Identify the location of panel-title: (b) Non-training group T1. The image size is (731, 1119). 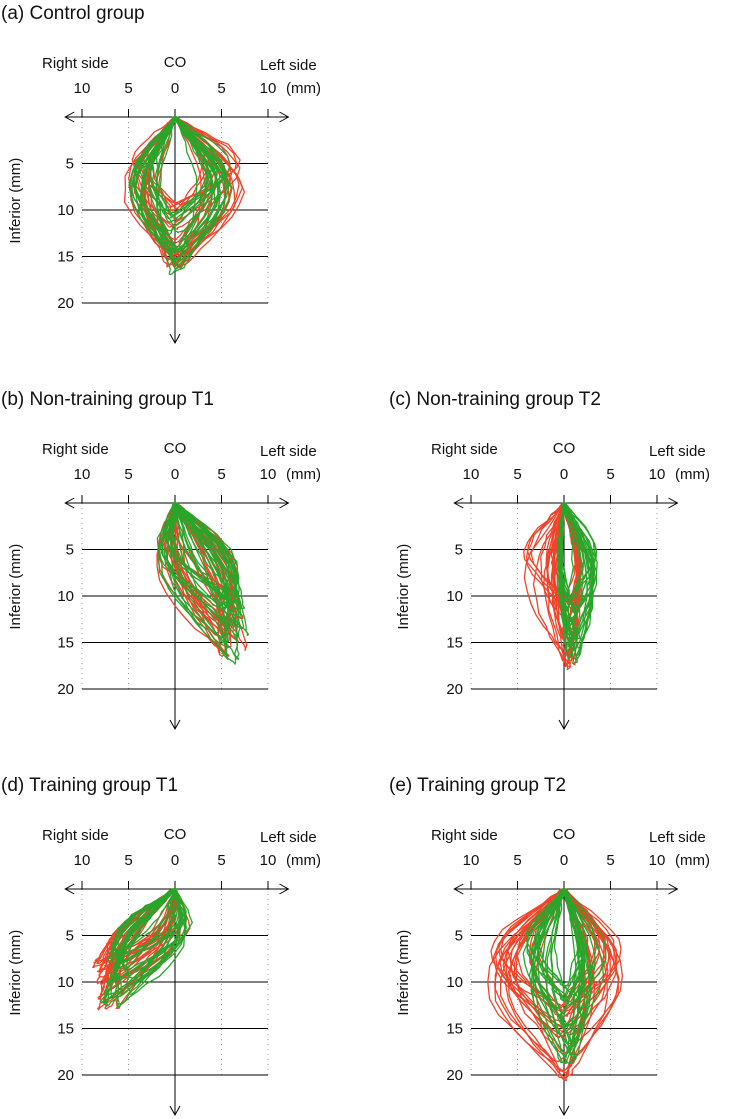
(107, 399).